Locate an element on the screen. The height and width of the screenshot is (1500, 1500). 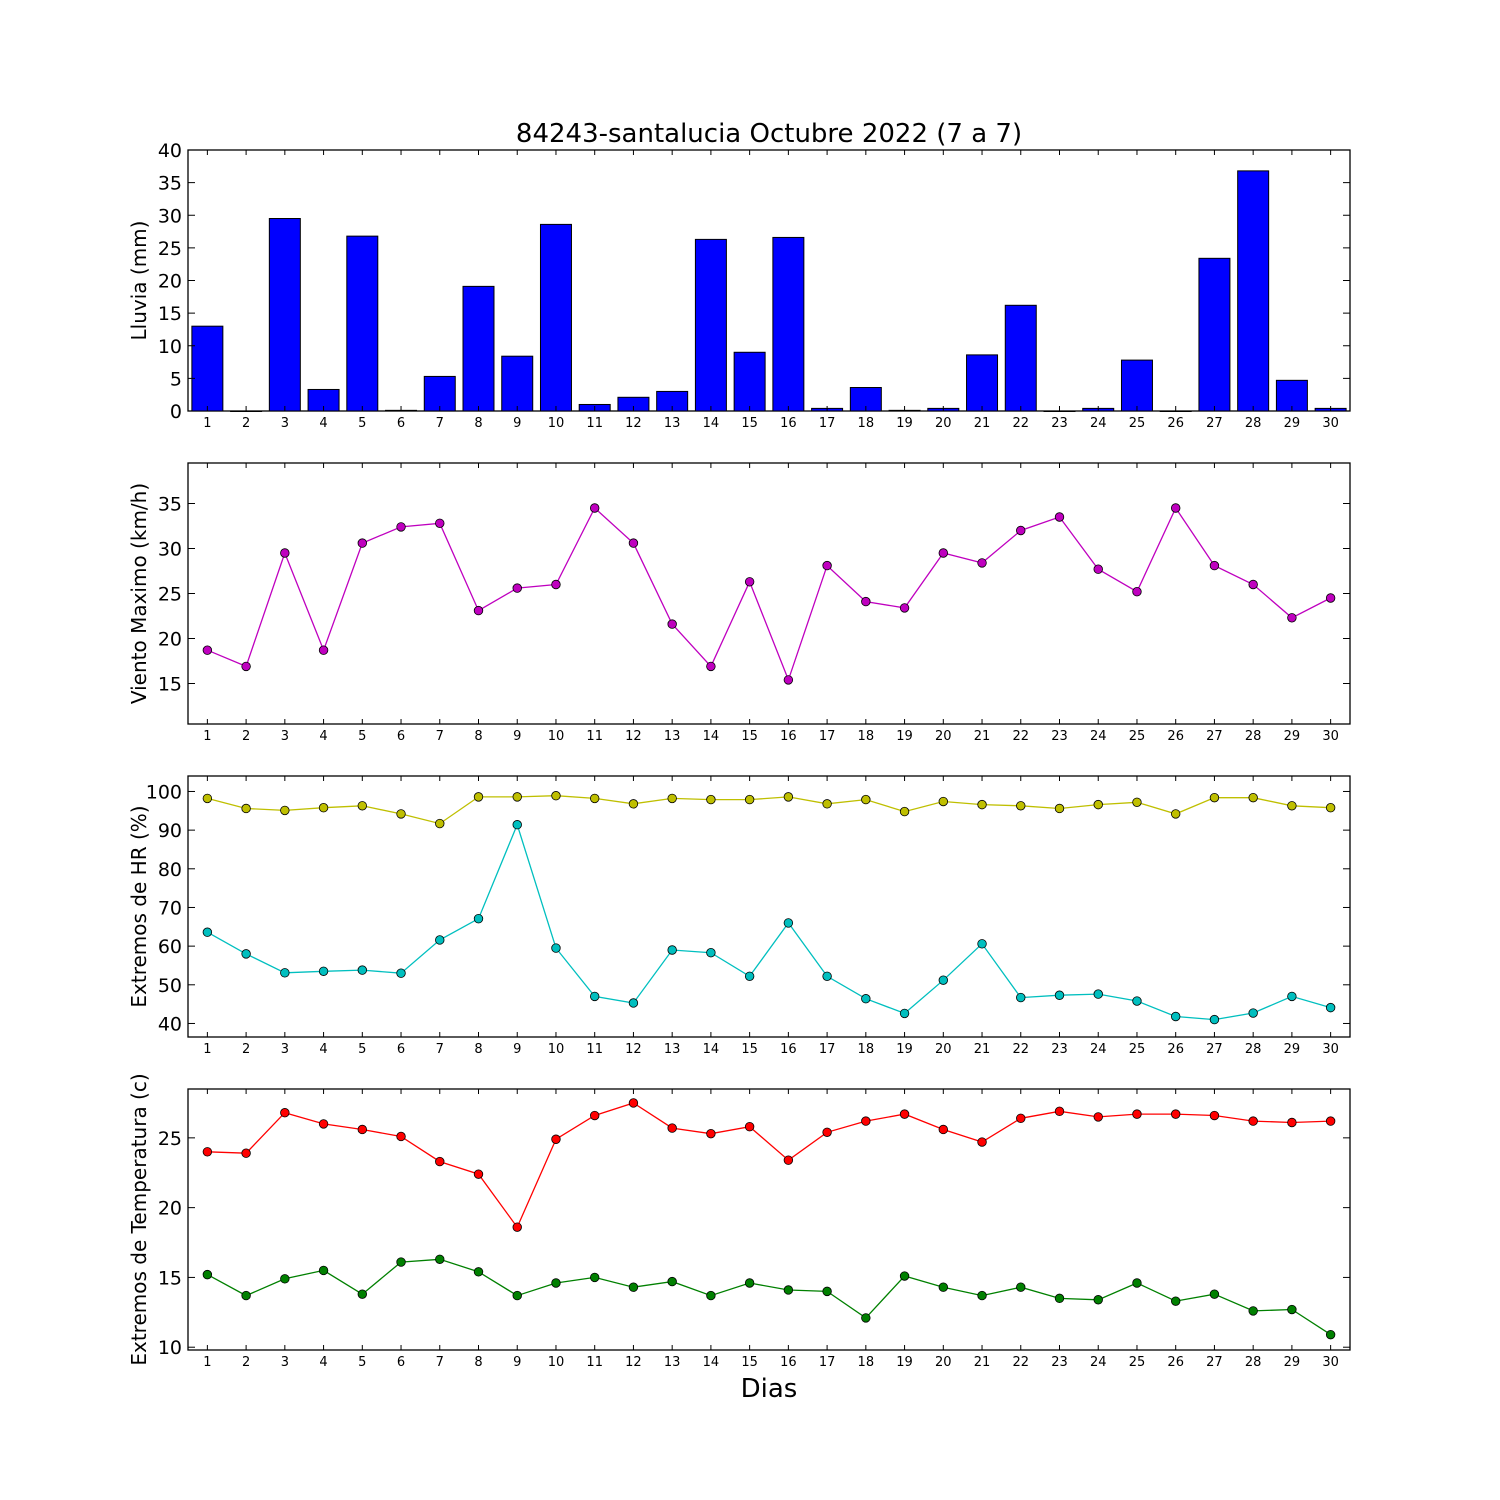
y-tick-label: 10 is located at coordinates (170, 347).